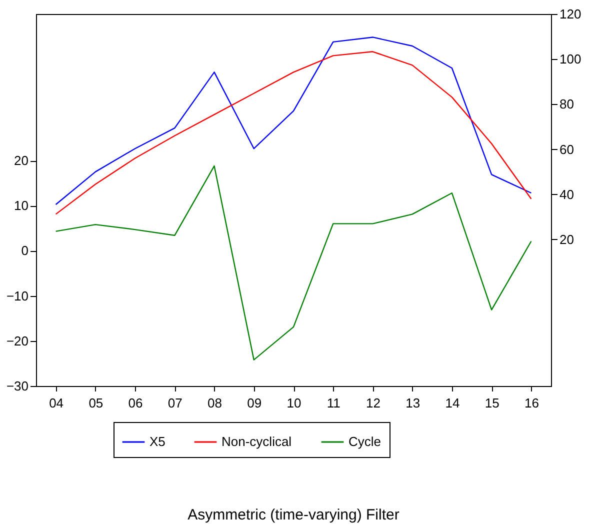 The width and height of the screenshot is (611, 531). I want to click on y2-tick-label: 20, so click(567, 239).